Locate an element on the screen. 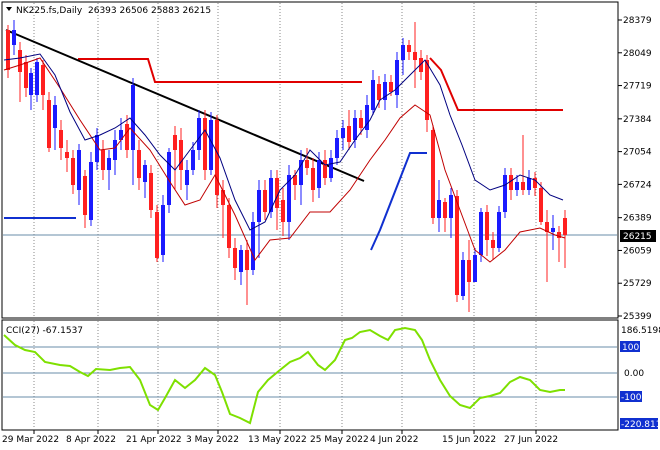 This screenshot has width=660, height=450. price-tick-label: 27054 is located at coordinates (637, 153).